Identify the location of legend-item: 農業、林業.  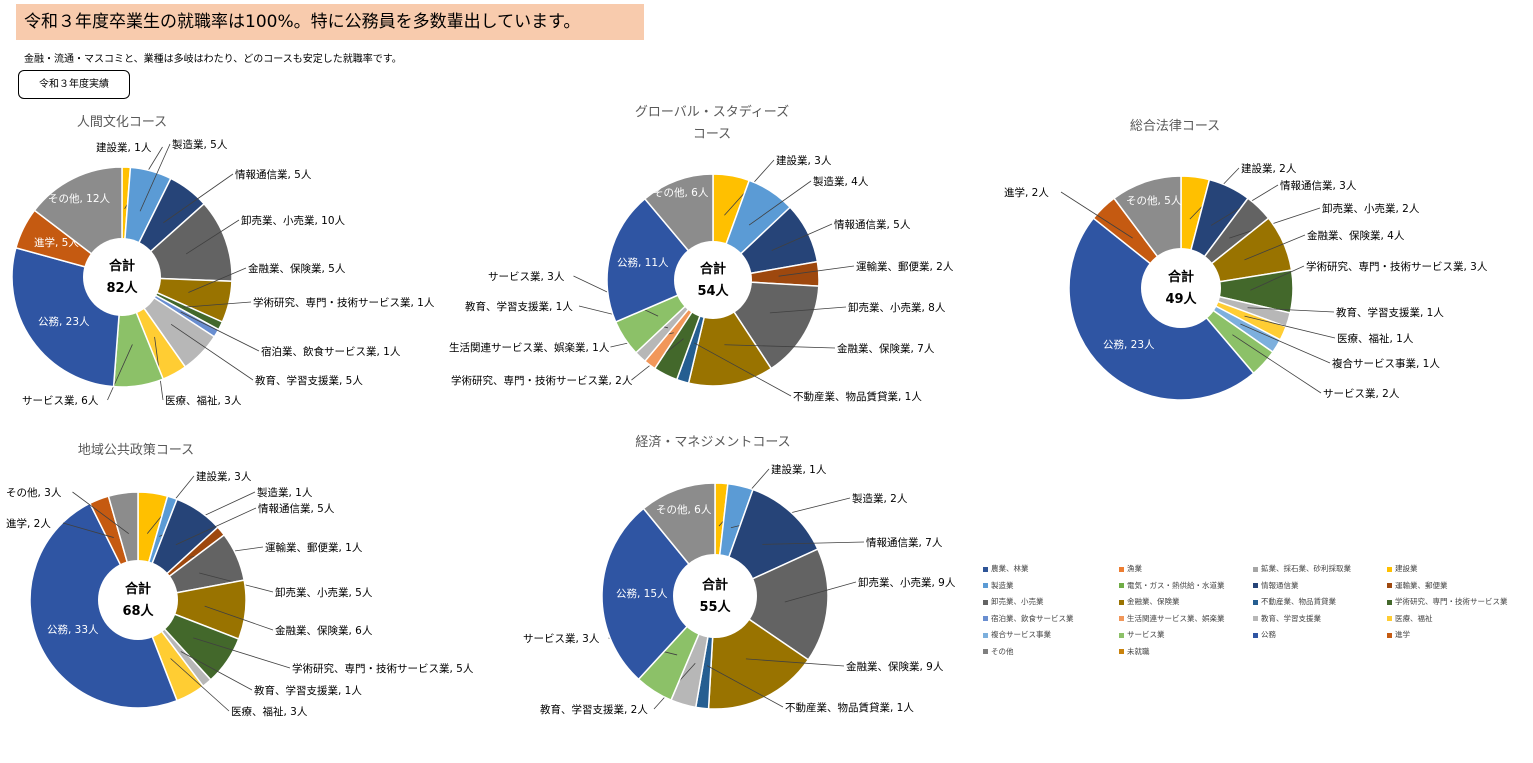
(1006, 568).